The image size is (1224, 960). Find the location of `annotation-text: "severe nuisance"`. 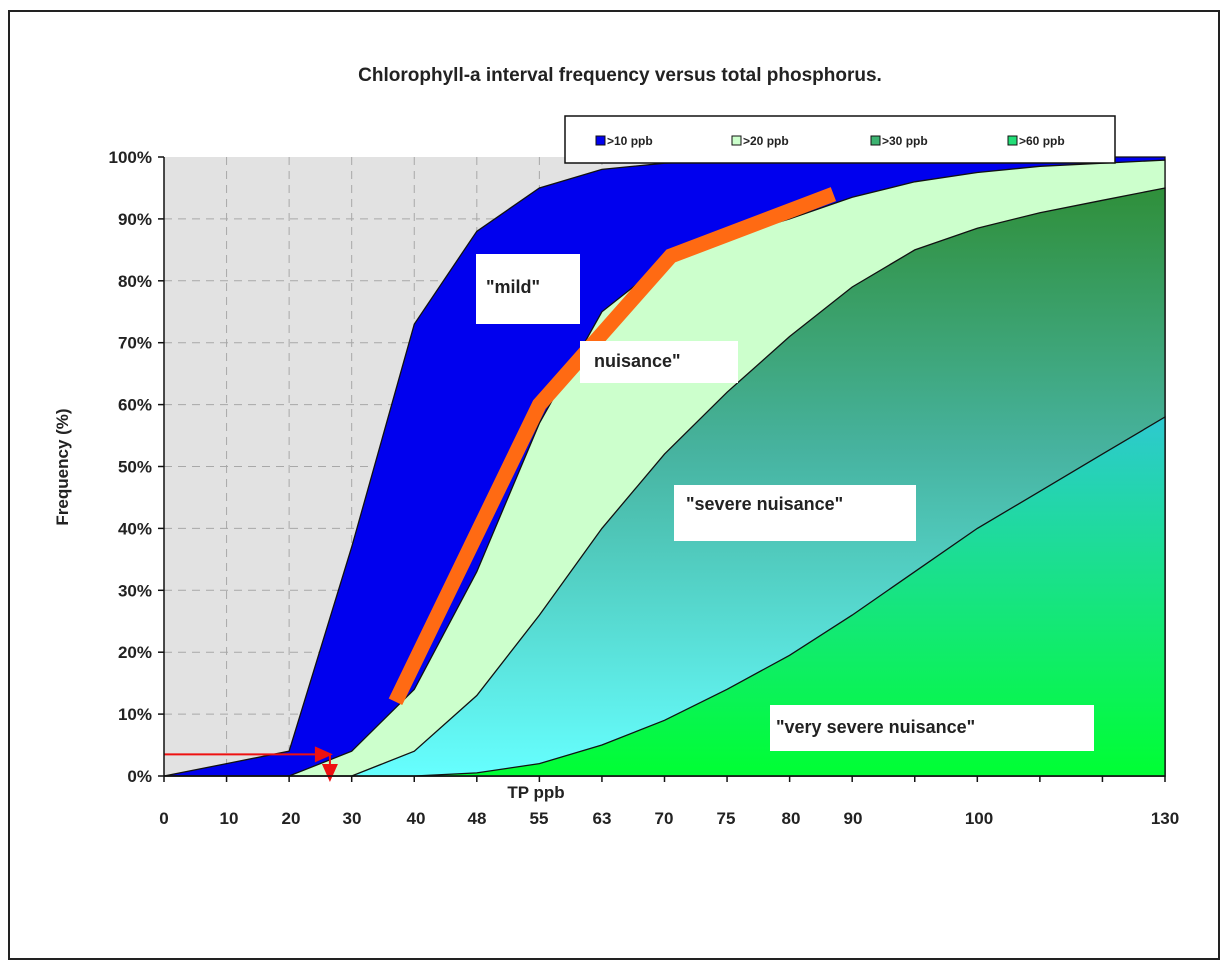

annotation-text: "severe nuisance" is located at coordinates (764, 504).